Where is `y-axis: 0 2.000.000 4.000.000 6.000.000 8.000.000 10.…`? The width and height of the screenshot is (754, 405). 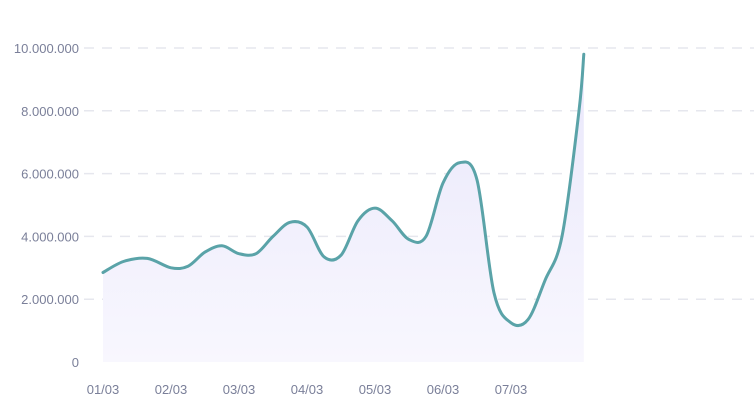
y-axis: 0 2.000.000 4.000.000 6.000.000 8.000.000 10.… is located at coordinates (46, 205).